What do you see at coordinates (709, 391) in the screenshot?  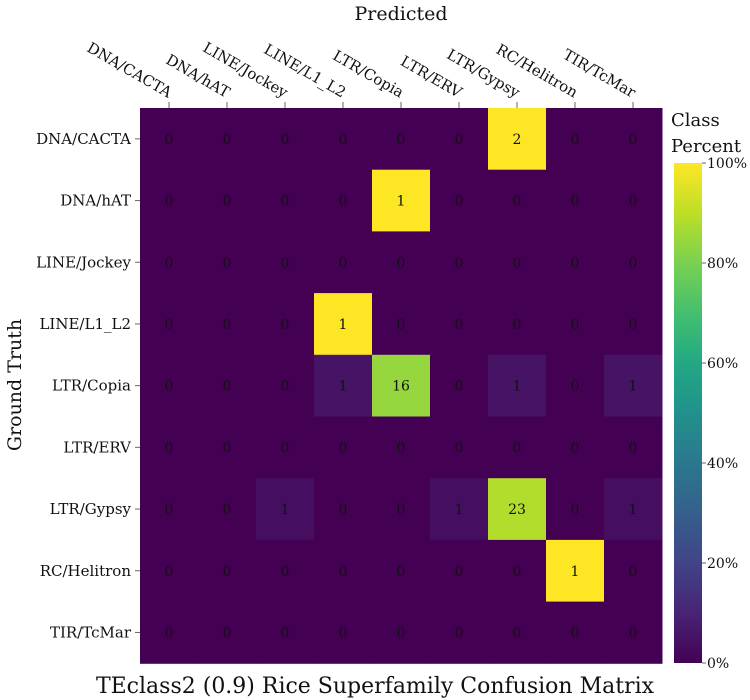 I see `colorbar: Class Percent 0% 20% 40% 60% 80% 100%` at bounding box center [709, 391].